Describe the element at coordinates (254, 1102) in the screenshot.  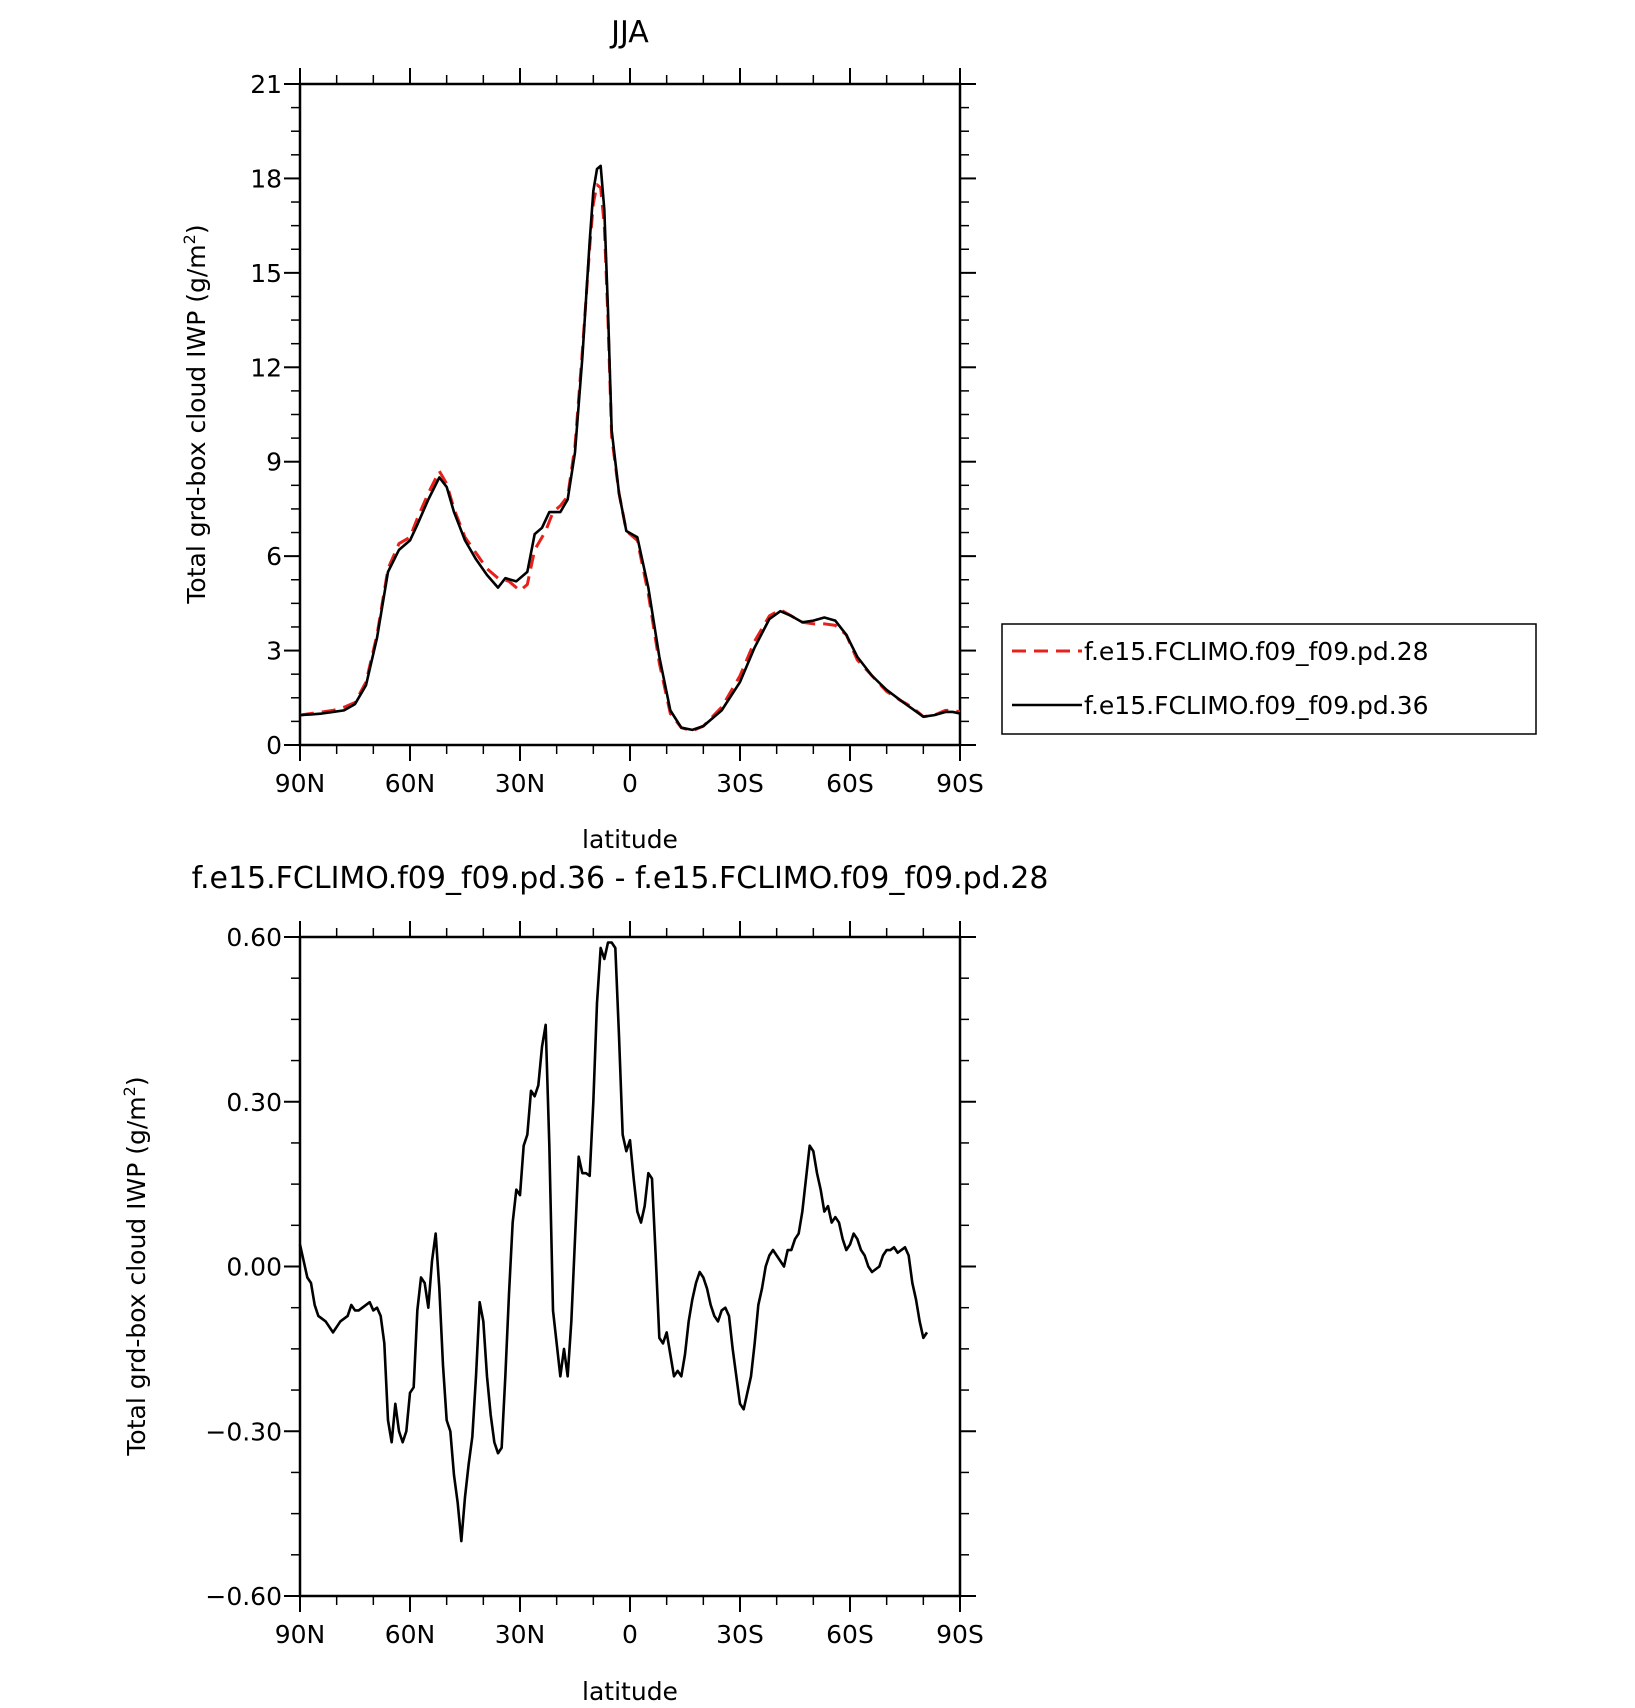
I see `bottom-y-tick-label: 0.30` at that location.